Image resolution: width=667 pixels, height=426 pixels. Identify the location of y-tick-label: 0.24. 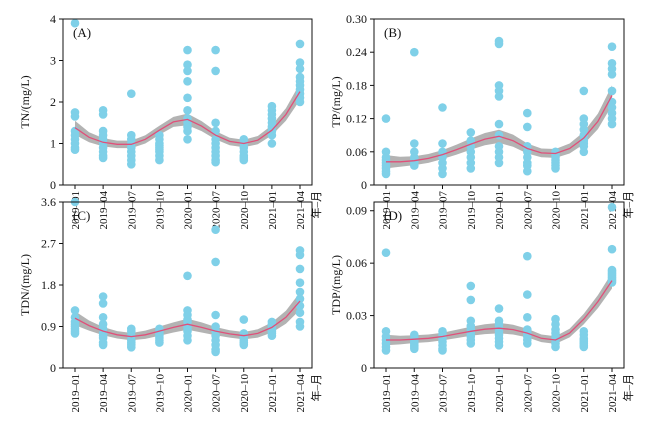
(356, 52).